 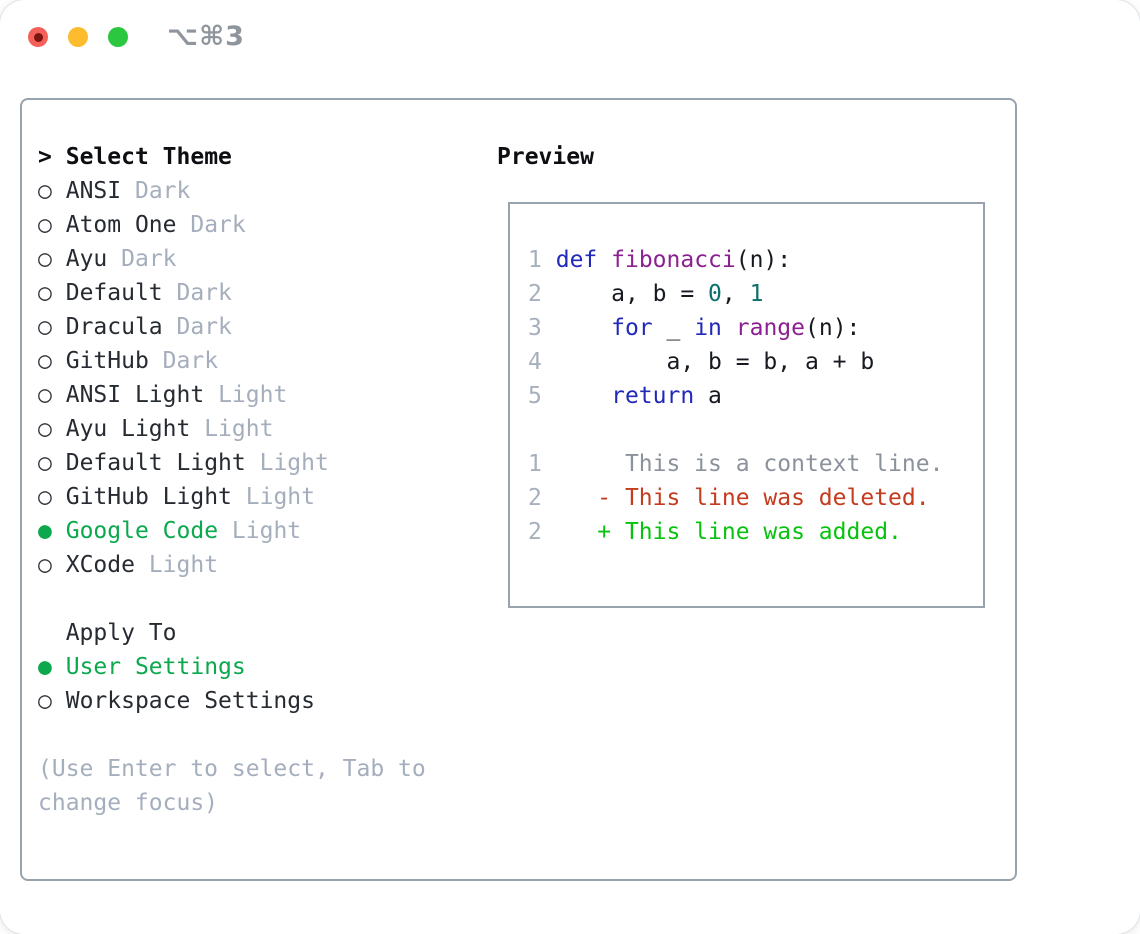 What do you see at coordinates (128, 803) in the screenshot?
I see `help-line-2: change focus)` at bounding box center [128, 803].